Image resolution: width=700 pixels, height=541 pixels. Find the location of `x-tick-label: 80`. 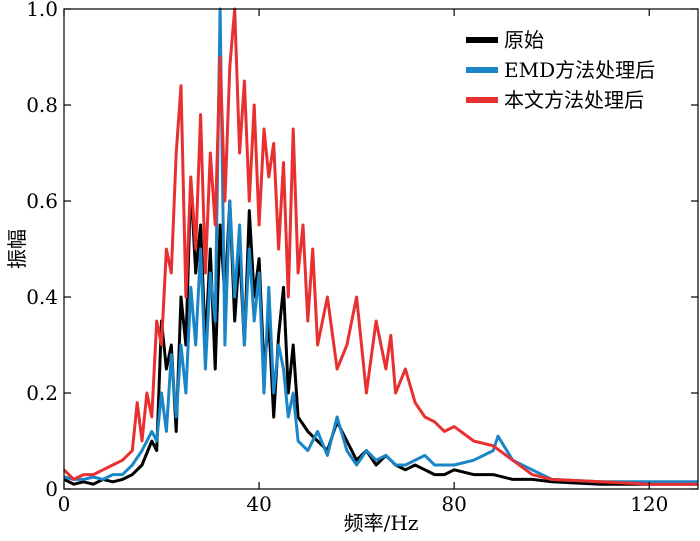

x-tick-label: 80 is located at coordinates (453, 504).